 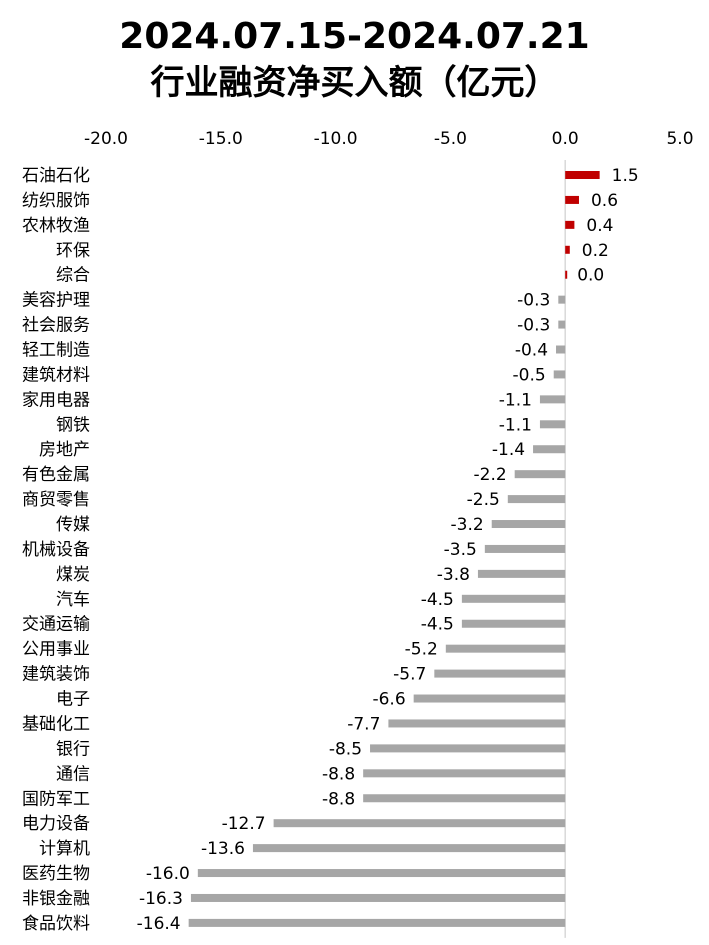 What do you see at coordinates (168, 874) in the screenshot?
I see `data-label: -16.0` at bounding box center [168, 874].